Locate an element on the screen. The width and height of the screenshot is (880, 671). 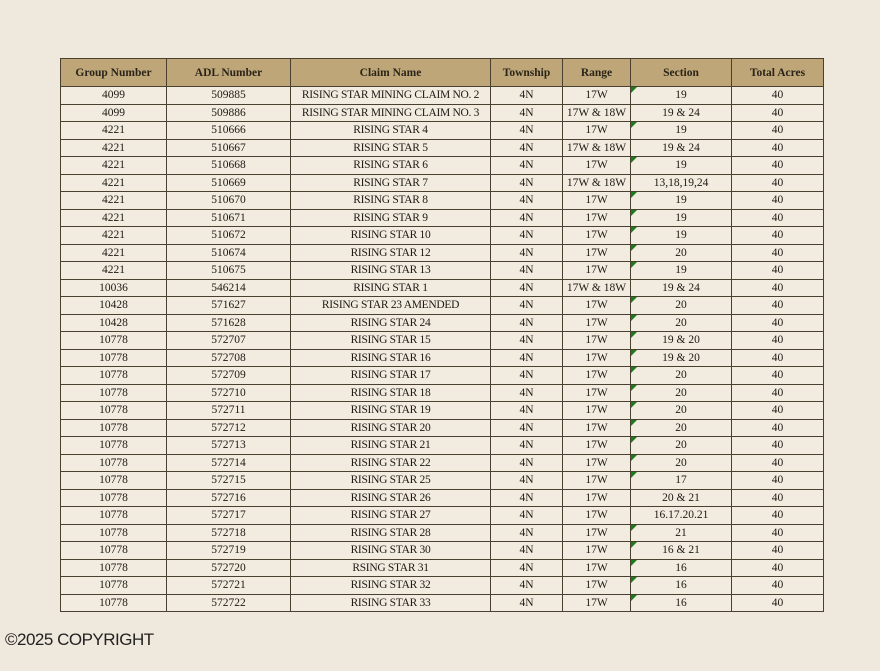
table-row: 4221 510666 RISING STAR 4 4N 17W 19 40 is located at coordinates (442, 130).